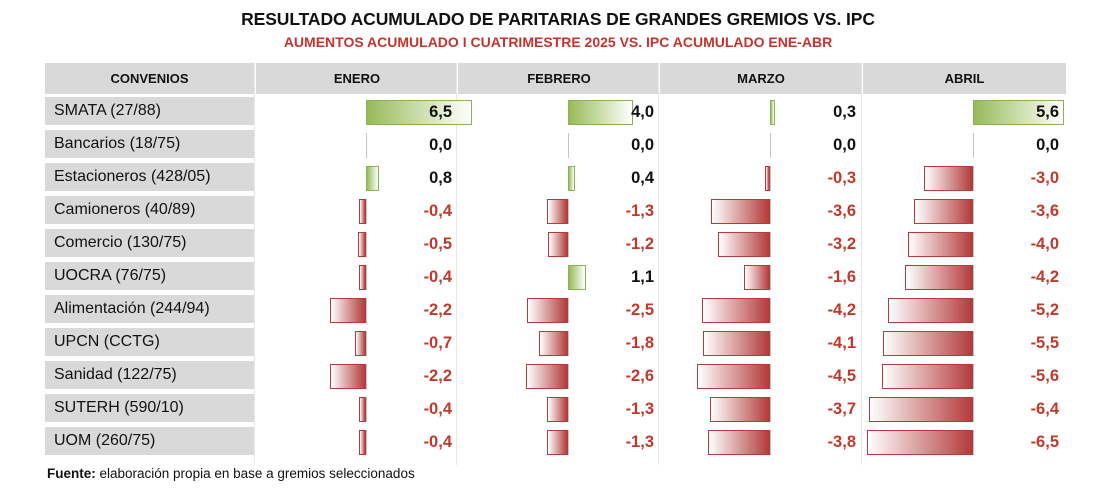  What do you see at coordinates (962, 377) in the screenshot?
I see `data-cell: -5,6` at bounding box center [962, 377].